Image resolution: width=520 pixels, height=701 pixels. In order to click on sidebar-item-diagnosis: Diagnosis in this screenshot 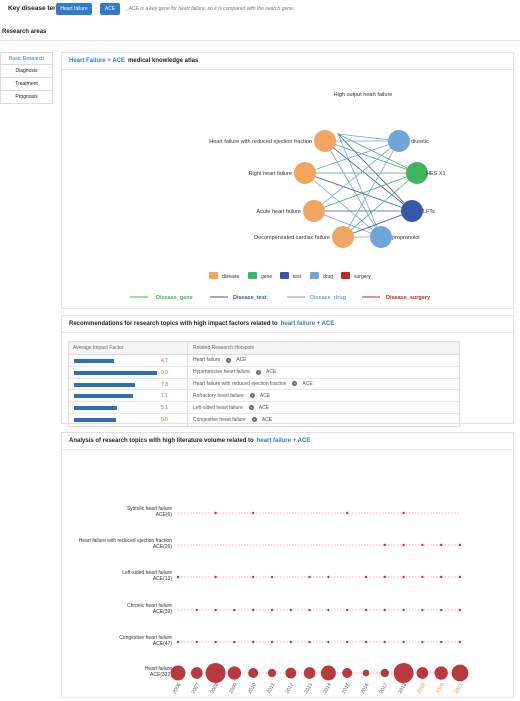, I will do `click(26, 71)`.